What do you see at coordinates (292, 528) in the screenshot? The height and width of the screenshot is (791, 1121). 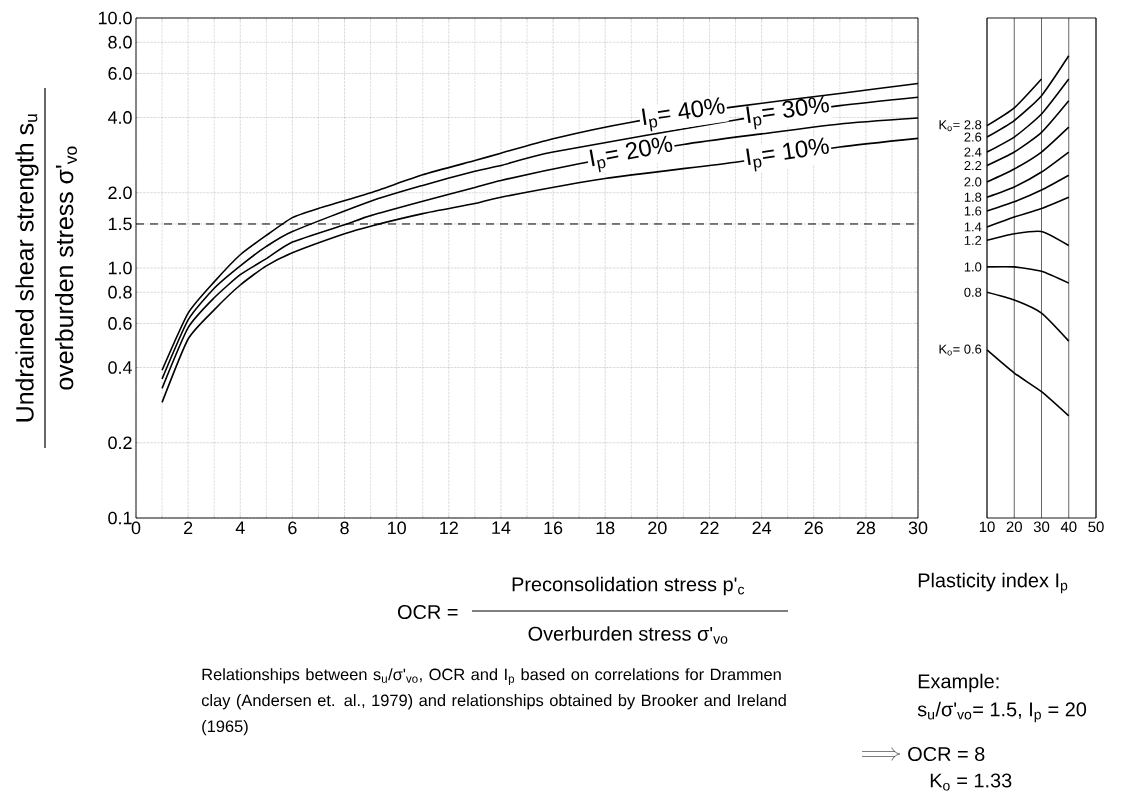 I see `x-tick-label: 6` at bounding box center [292, 528].